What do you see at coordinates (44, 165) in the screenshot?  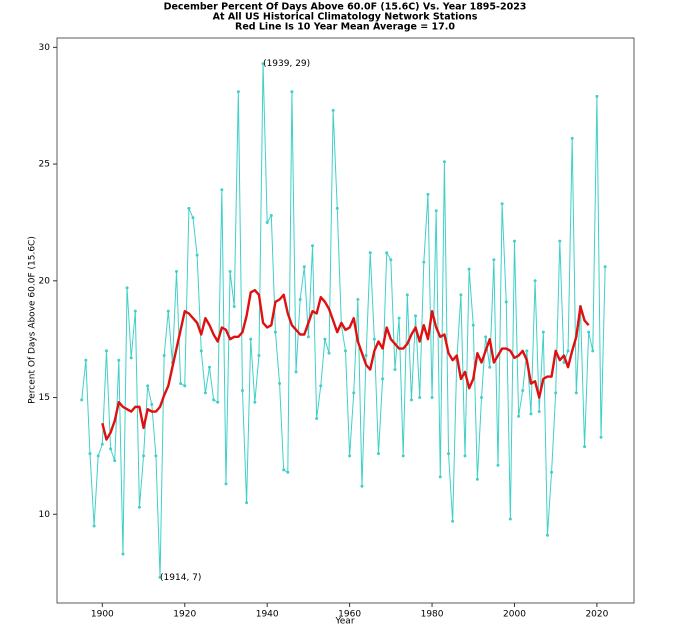 I see `y-tick-label: 25` at bounding box center [44, 165].